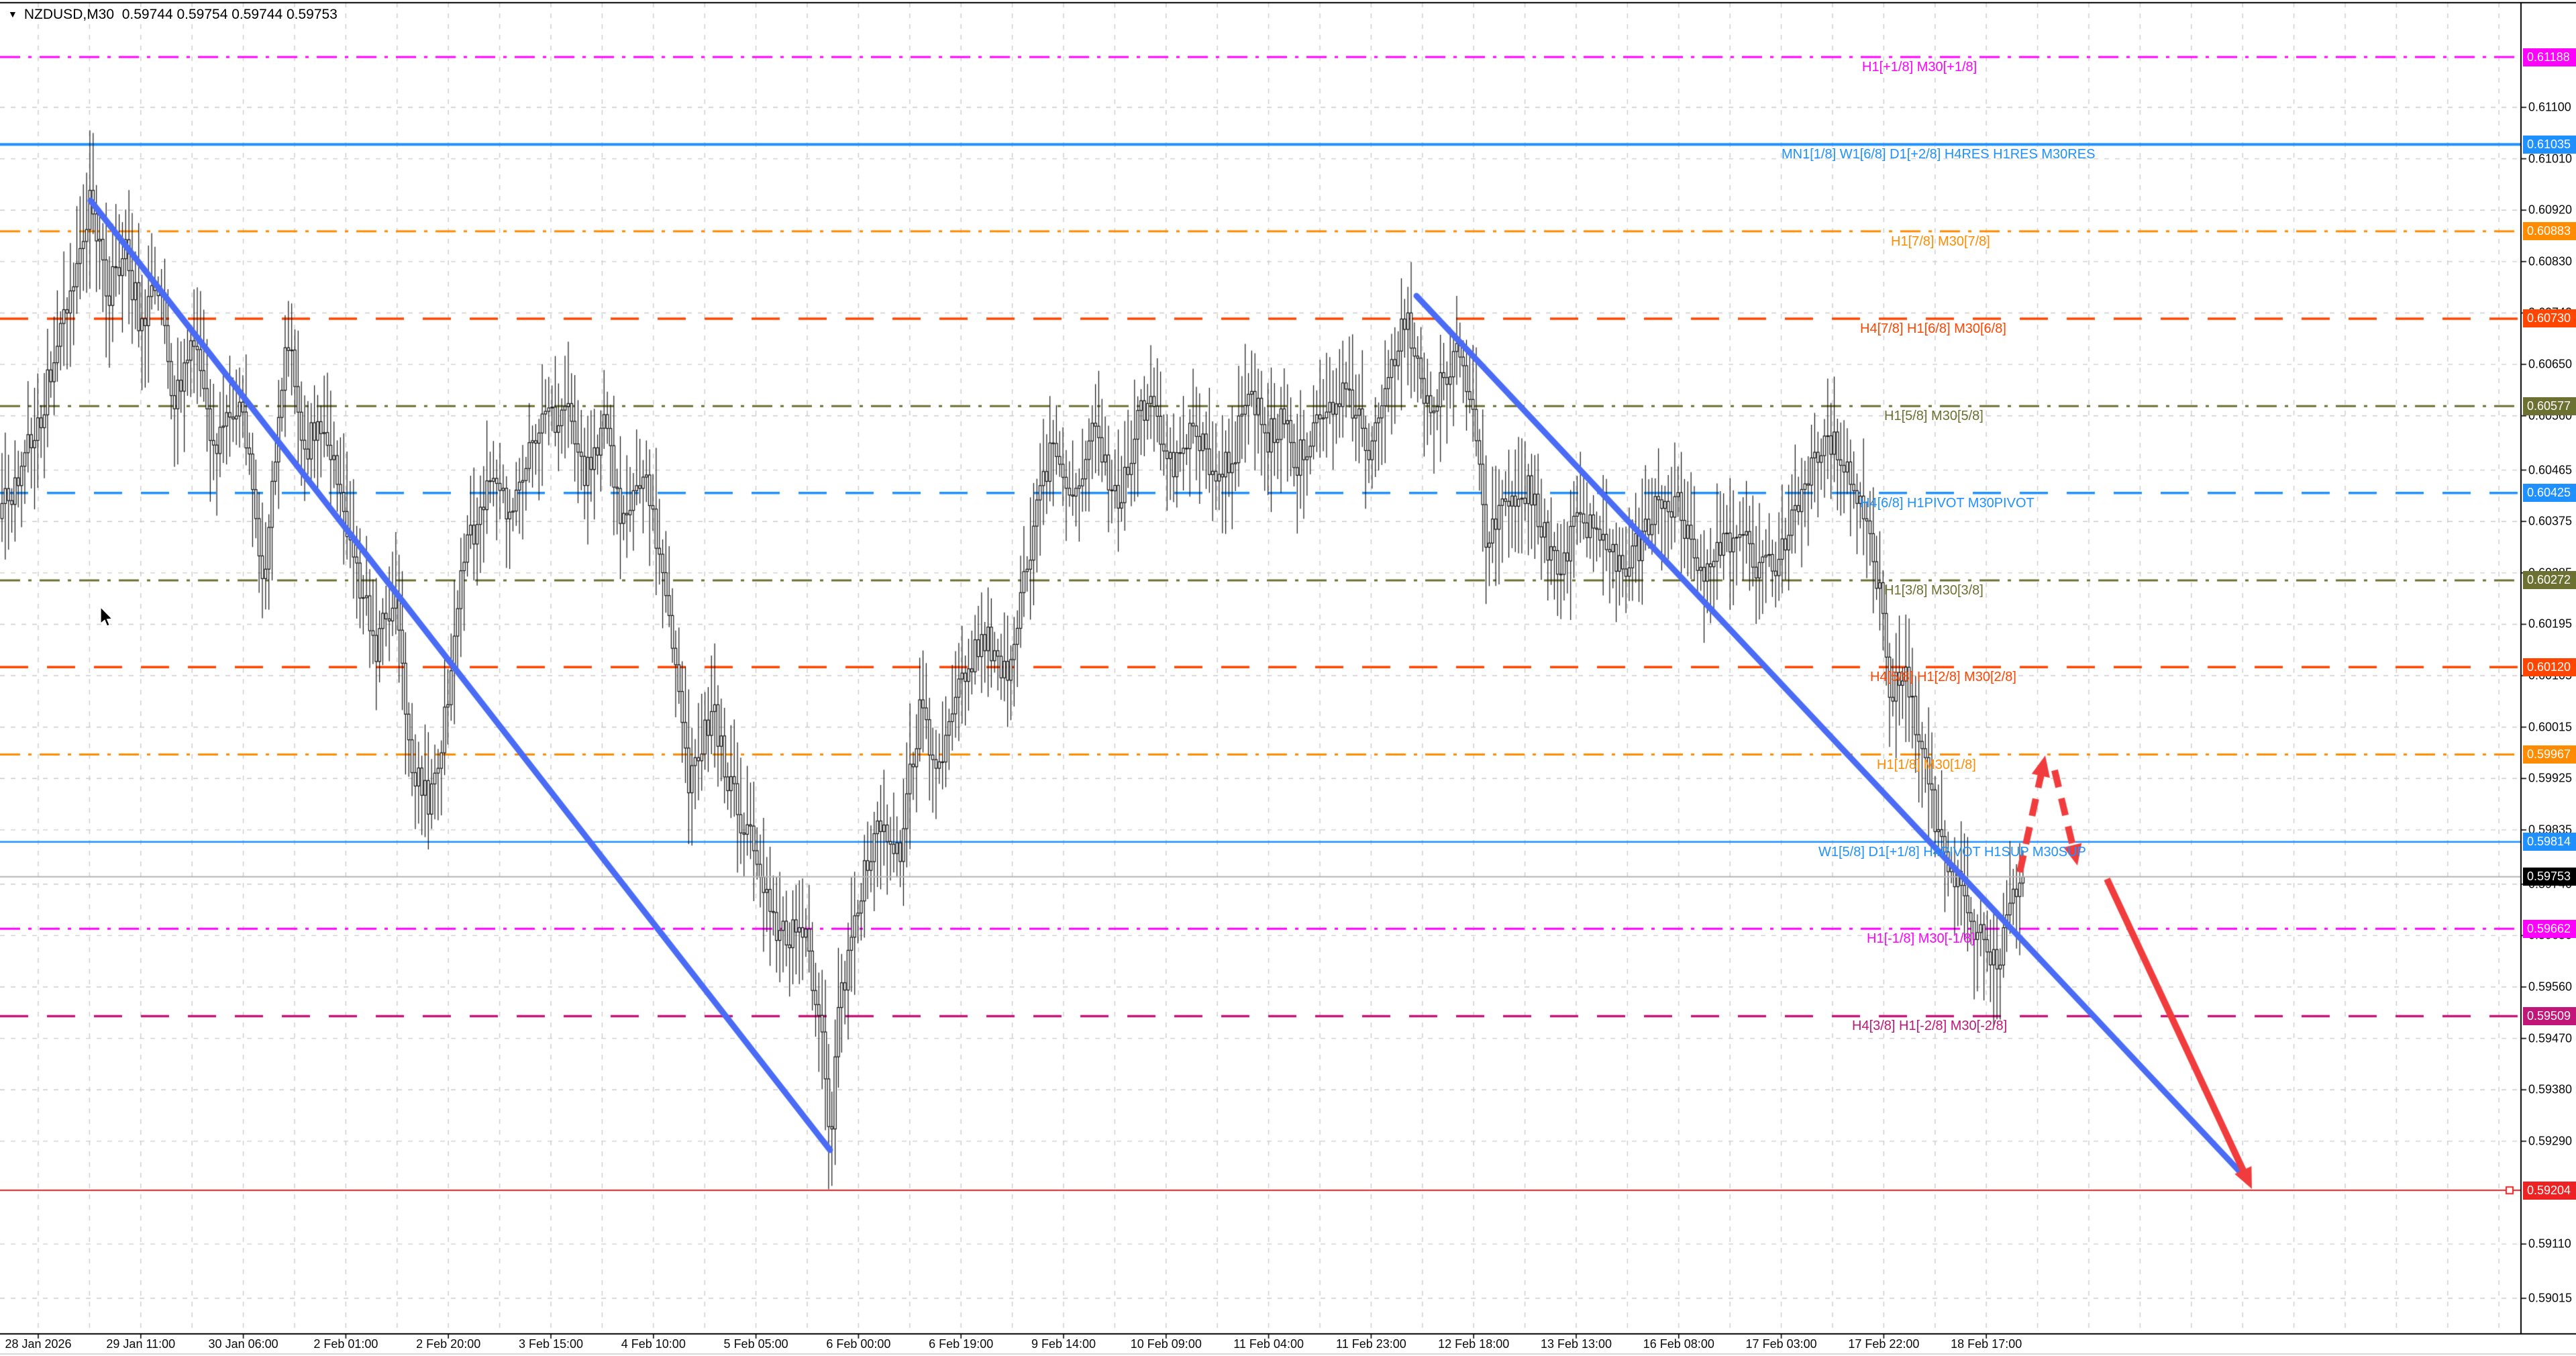  Describe the element at coordinates (2549, 493) in the screenshot. I see `price-level-badge: 0.60425` at that location.